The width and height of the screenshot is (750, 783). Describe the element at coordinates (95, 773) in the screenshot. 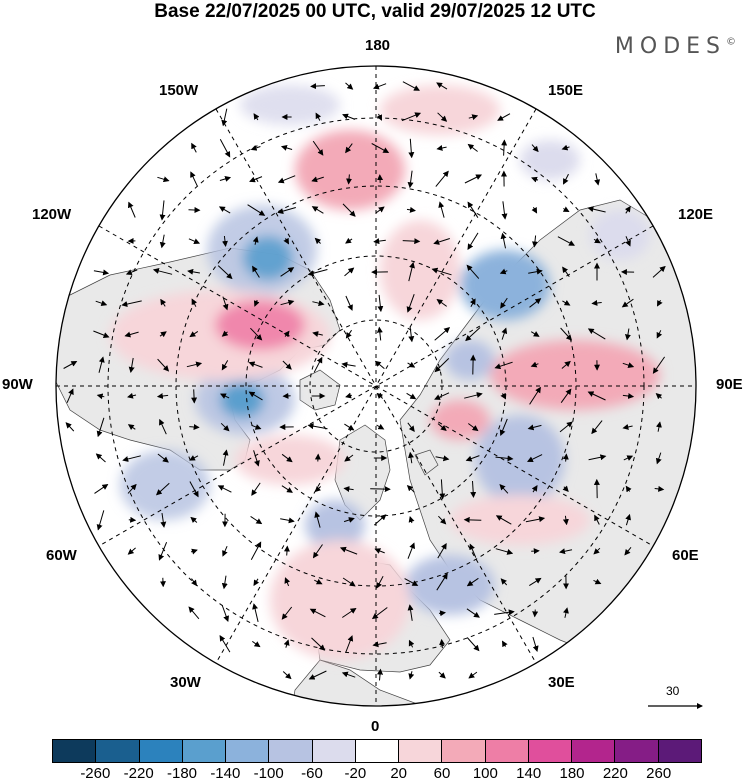

I see `colorbar-tick-label: -260` at that location.